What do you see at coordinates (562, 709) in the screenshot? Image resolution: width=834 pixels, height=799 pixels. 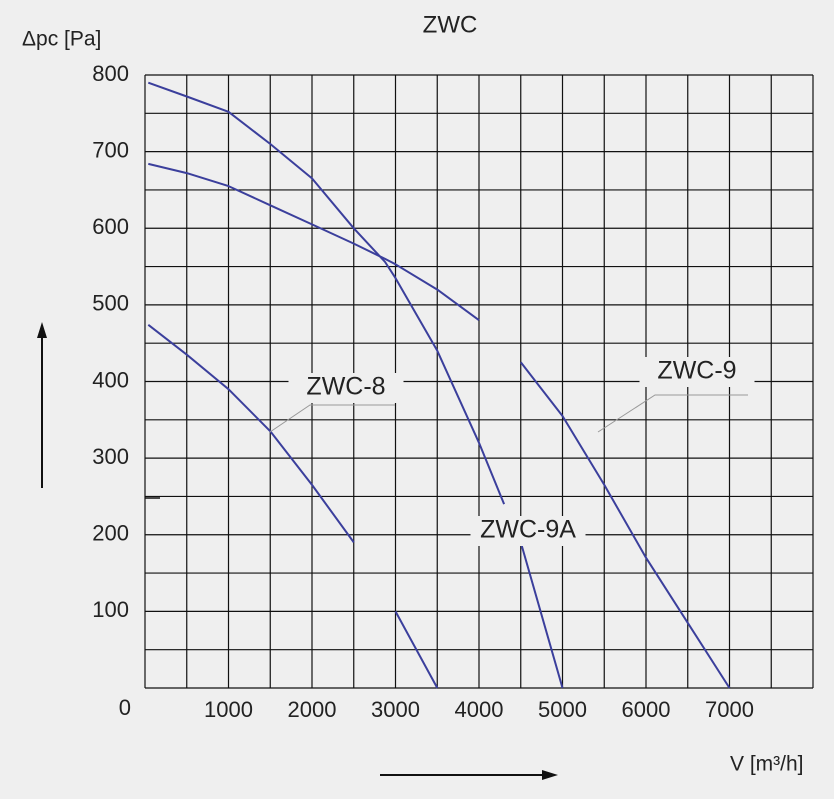 I see `x-tick-label: 5000` at bounding box center [562, 709].